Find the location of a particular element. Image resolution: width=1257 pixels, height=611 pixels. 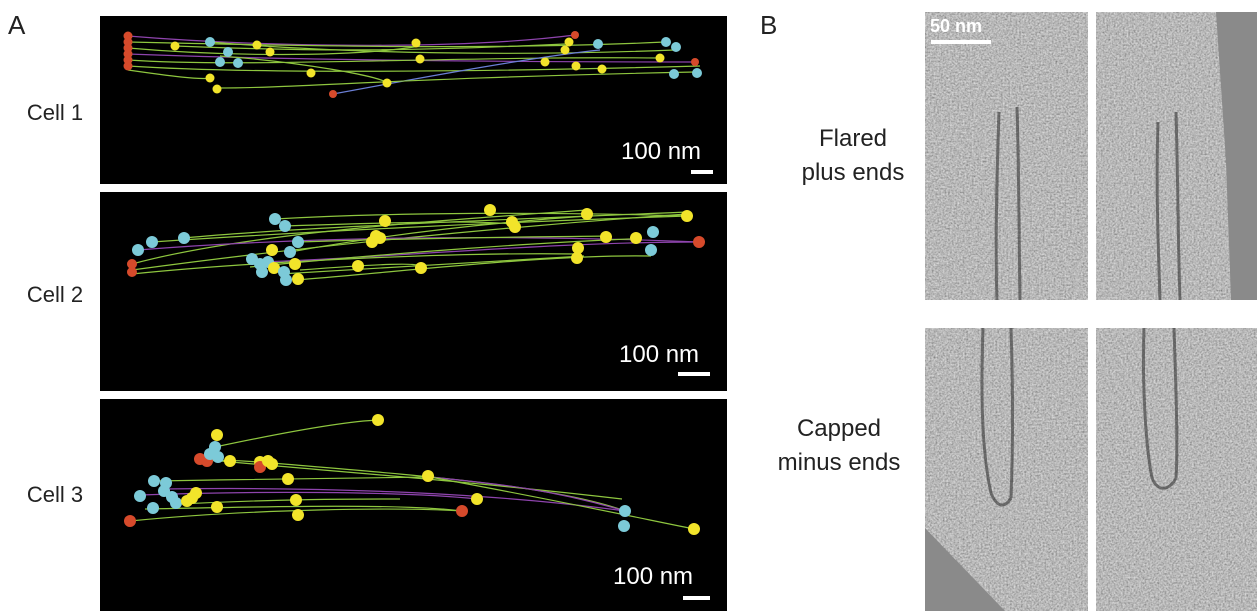

cell-3-scale-label: 100 nm is located at coordinates (653, 576).